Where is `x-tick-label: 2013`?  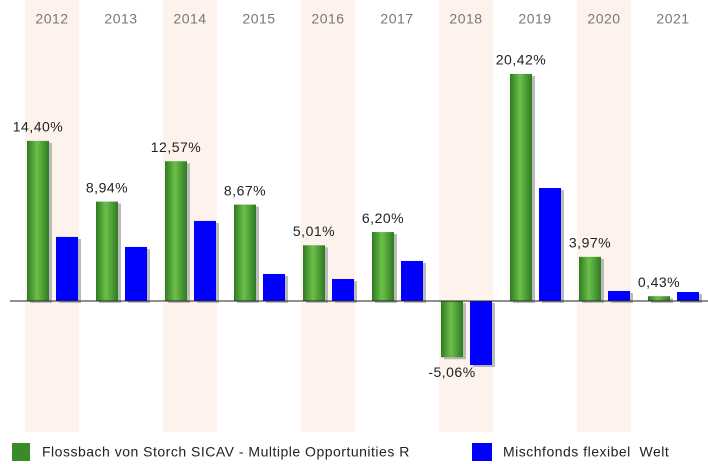 x-tick-label: 2013 is located at coordinates (120, 19).